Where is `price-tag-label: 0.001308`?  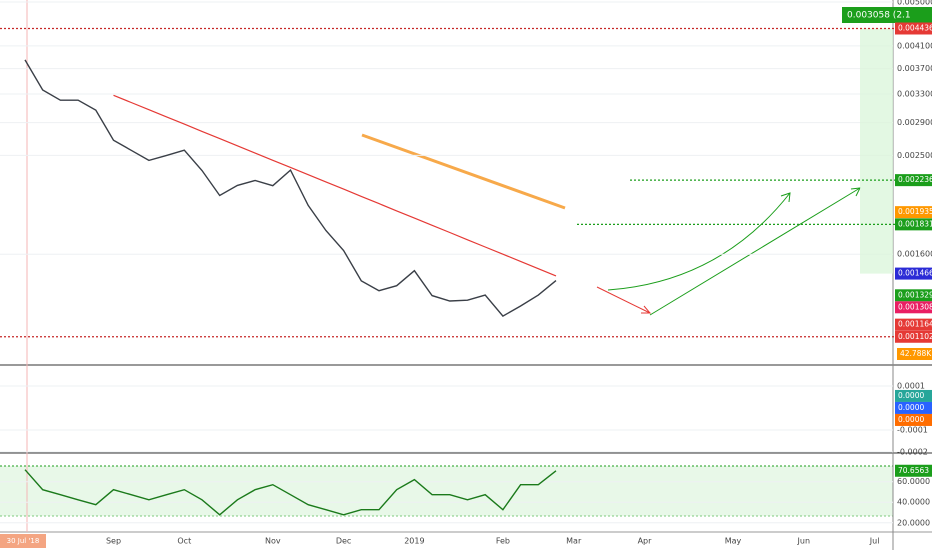
price-tag-label: 0.001308 is located at coordinates (915, 306).